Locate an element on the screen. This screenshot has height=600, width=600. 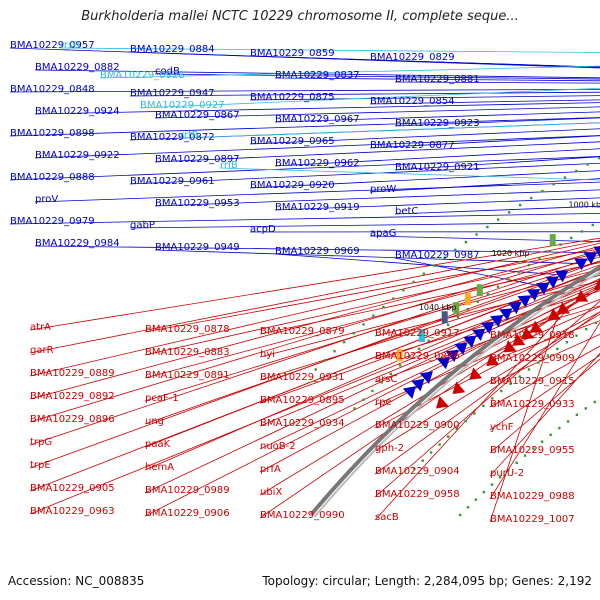
reverse-gene-label: BMA10229_1007 is located at coordinates (532, 519).